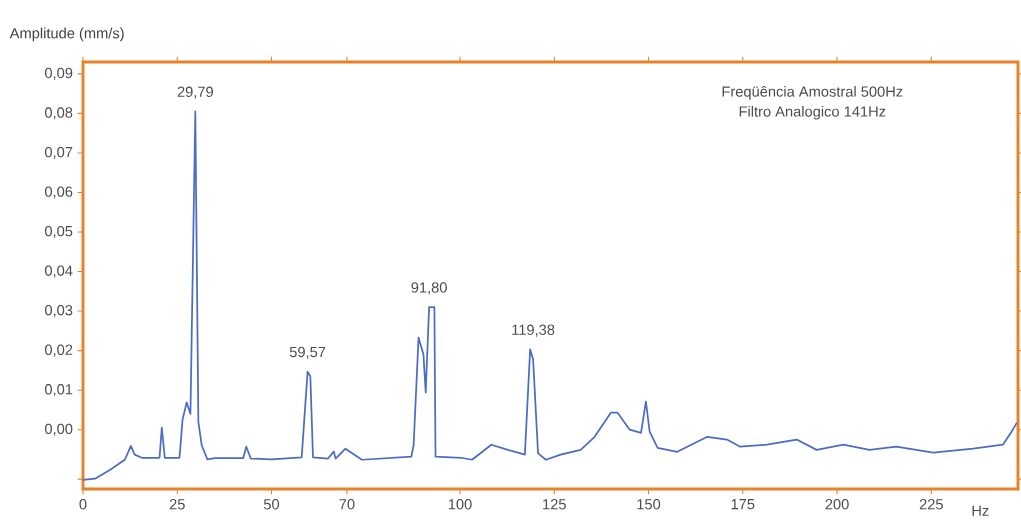  What do you see at coordinates (460, 504) in the screenshot?
I see `x-tick-label: 100` at bounding box center [460, 504].